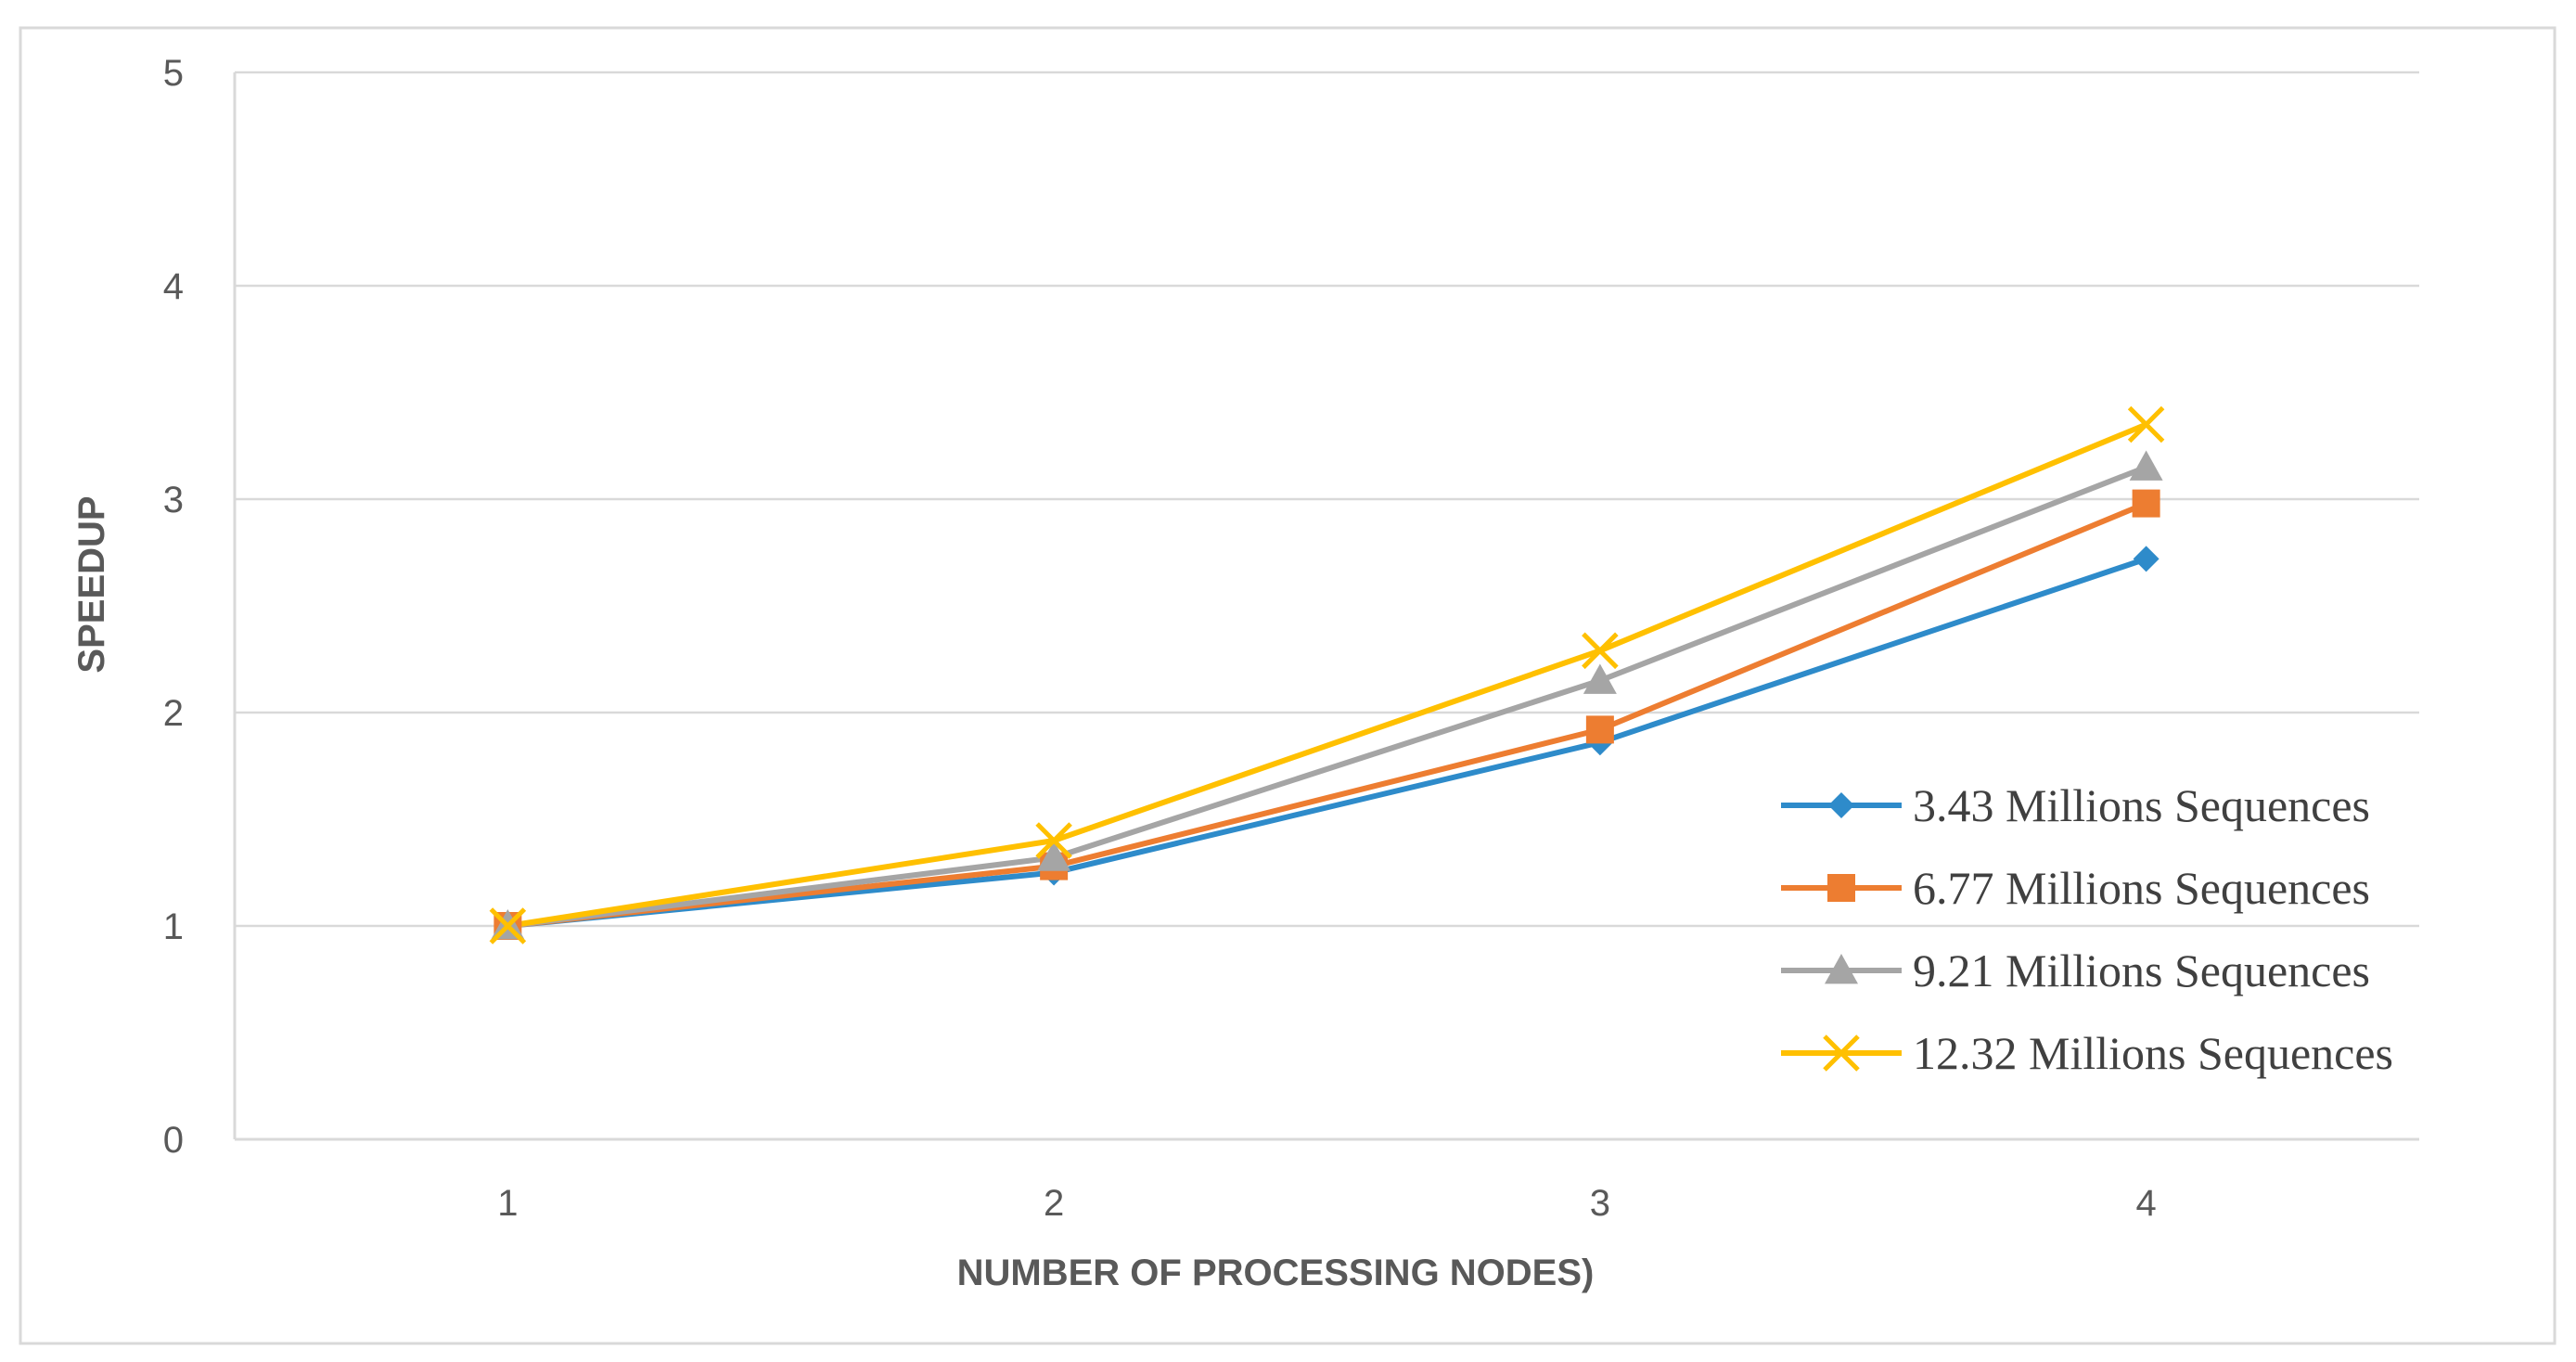 The height and width of the screenshot is (1362, 2576). Describe the element at coordinates (1276, 1273) in the screenshot. I see `x-axis-title: NUMBER OF PROCESSING NODES)` at that location.